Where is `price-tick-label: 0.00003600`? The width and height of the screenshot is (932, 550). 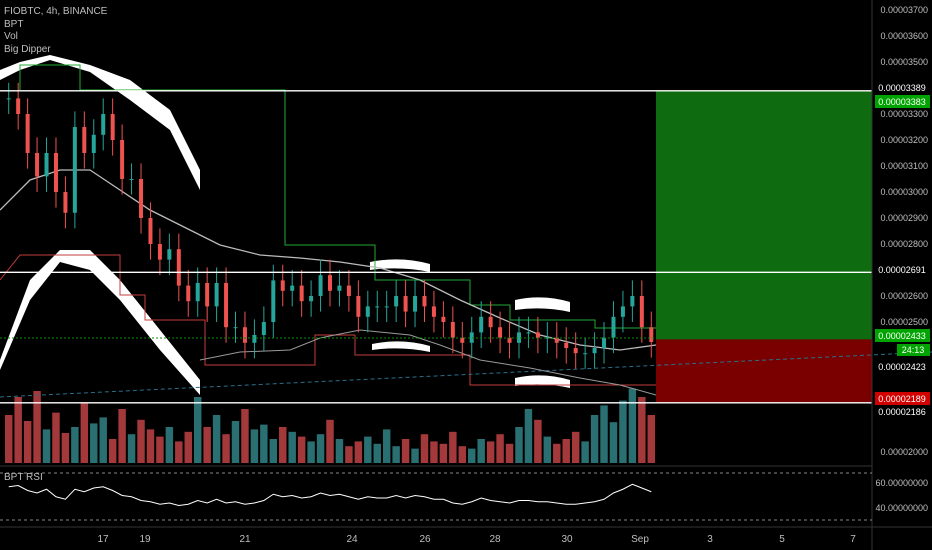 price-tick-label: 0.00003600 is located at coordinates (904, 36).